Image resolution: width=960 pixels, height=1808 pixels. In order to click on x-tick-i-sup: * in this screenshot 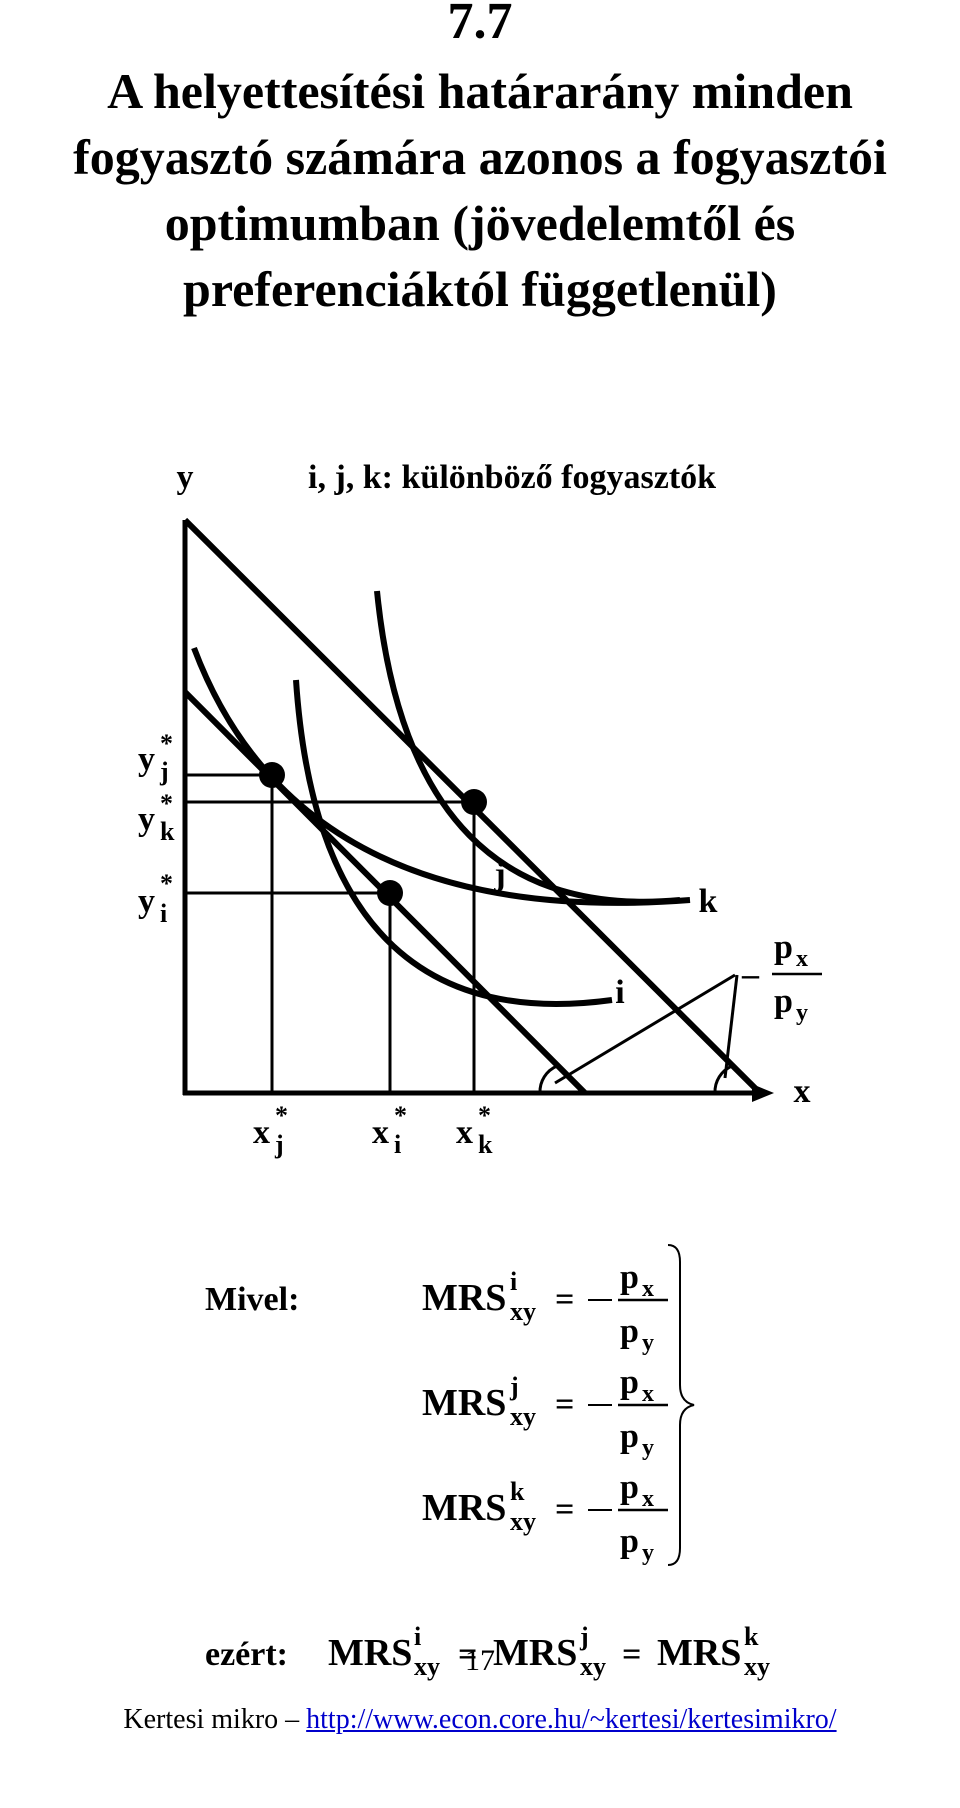, I will do `click(400, 1115)`.